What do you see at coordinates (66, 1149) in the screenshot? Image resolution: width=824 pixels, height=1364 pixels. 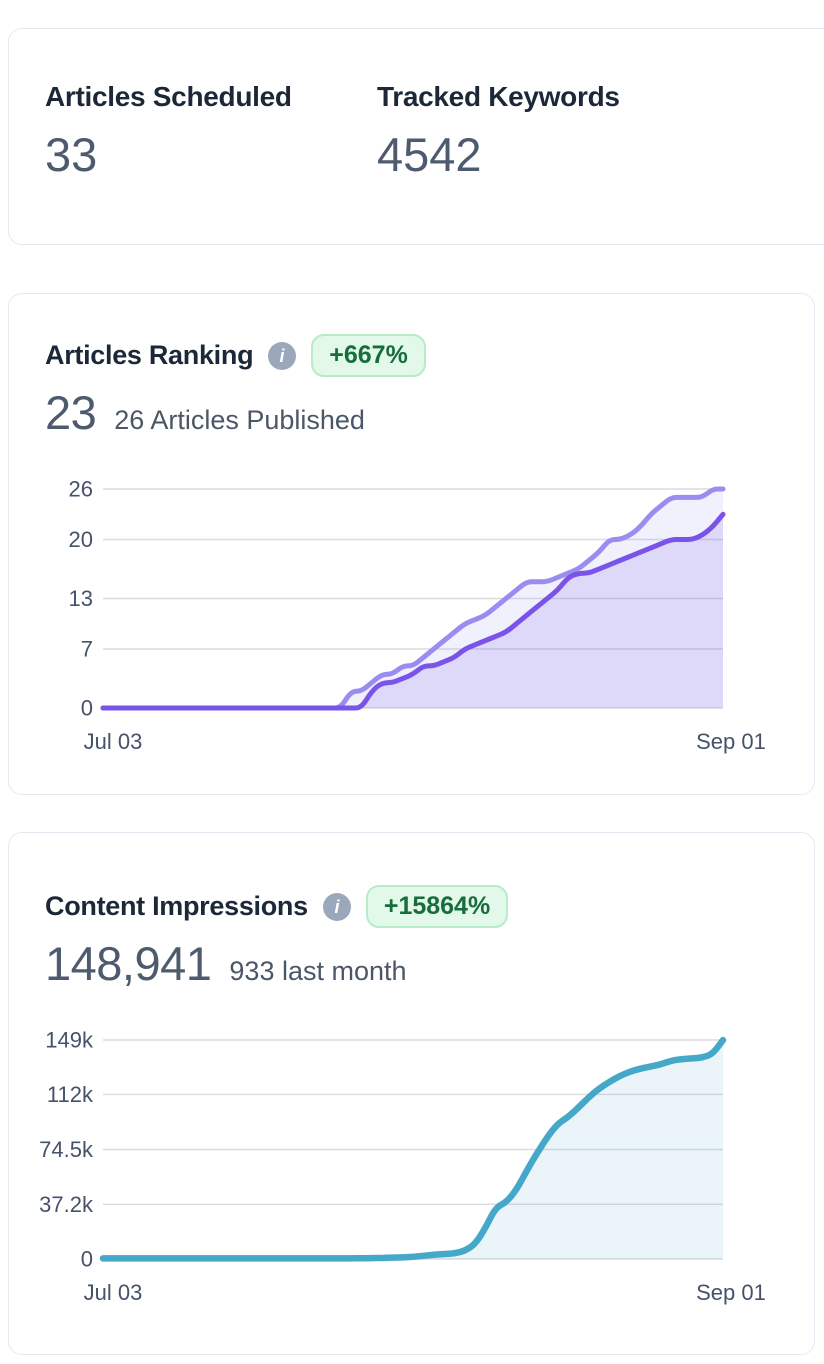 I see `svg-text: 74.5k` at bounding box center [66, 1149].